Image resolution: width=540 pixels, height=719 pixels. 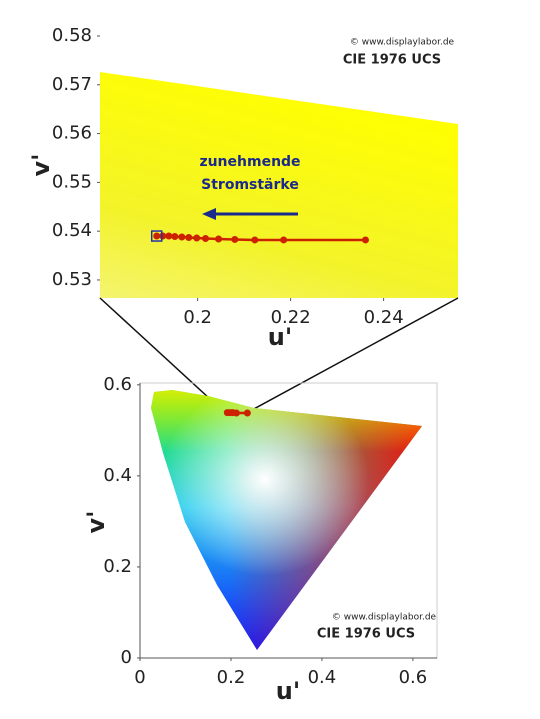 I want to click on start-marker, so click(x=156, y=236).